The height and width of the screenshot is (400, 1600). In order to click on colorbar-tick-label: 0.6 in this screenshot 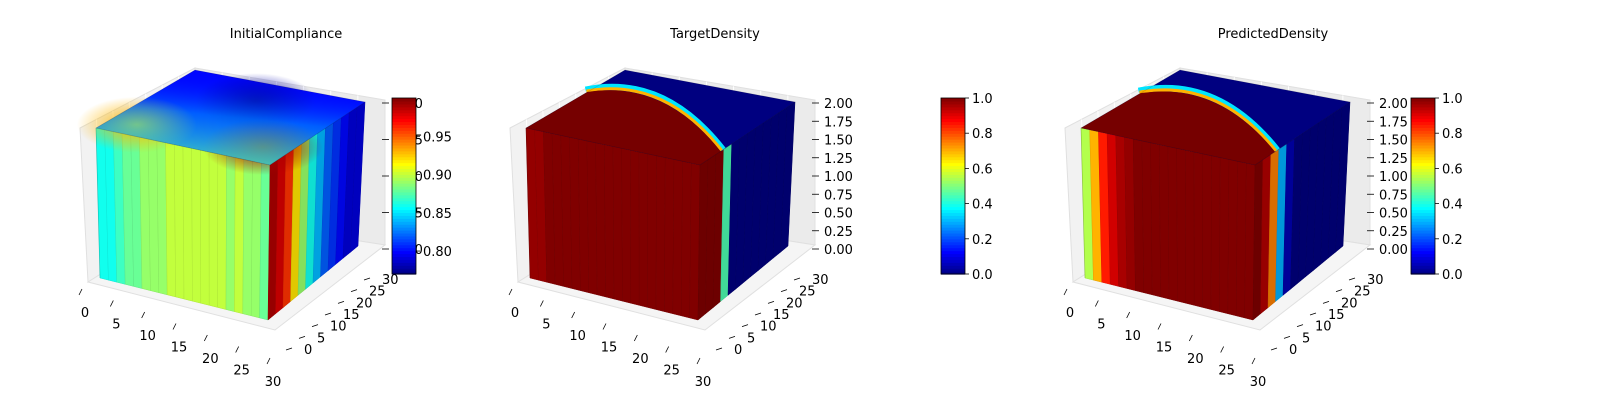, I will do `click(1452, 169)`.